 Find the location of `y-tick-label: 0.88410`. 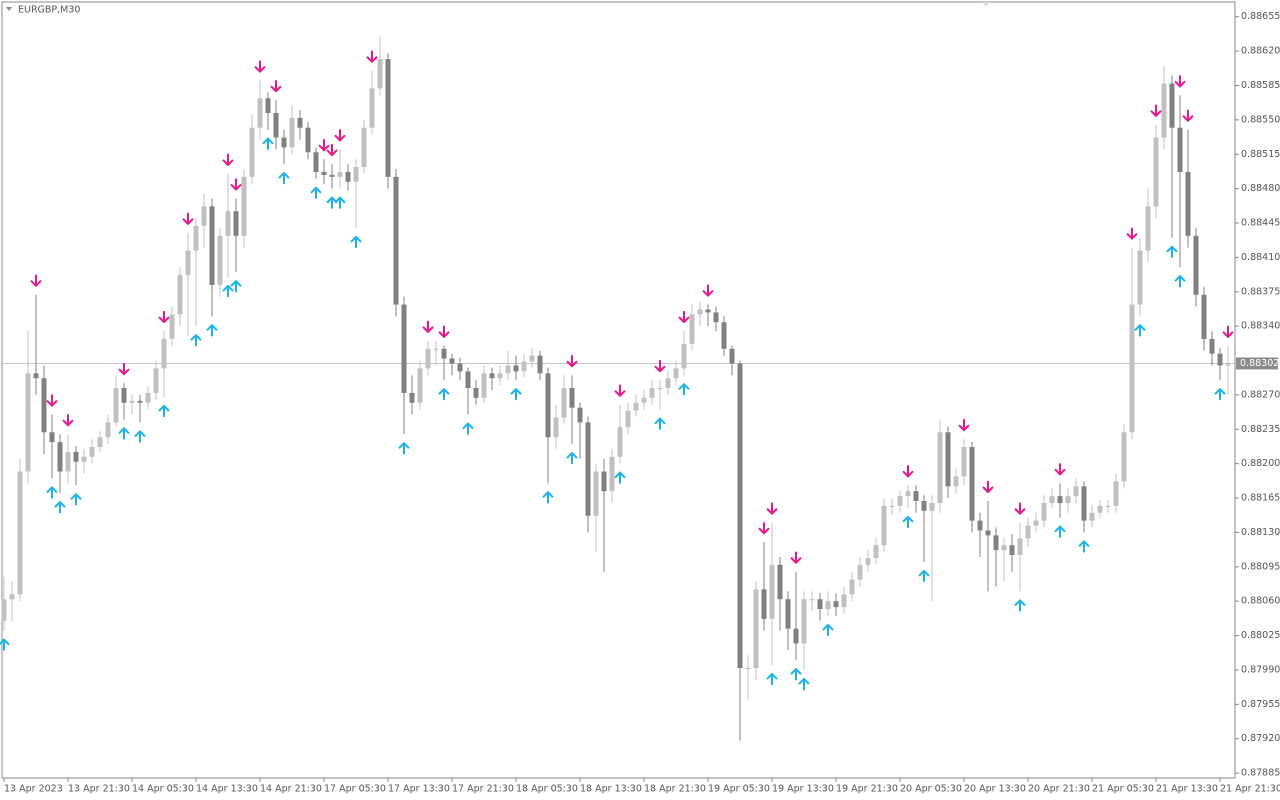

y-tick-label: 0.88410 is located at coordinates (1260, 257).